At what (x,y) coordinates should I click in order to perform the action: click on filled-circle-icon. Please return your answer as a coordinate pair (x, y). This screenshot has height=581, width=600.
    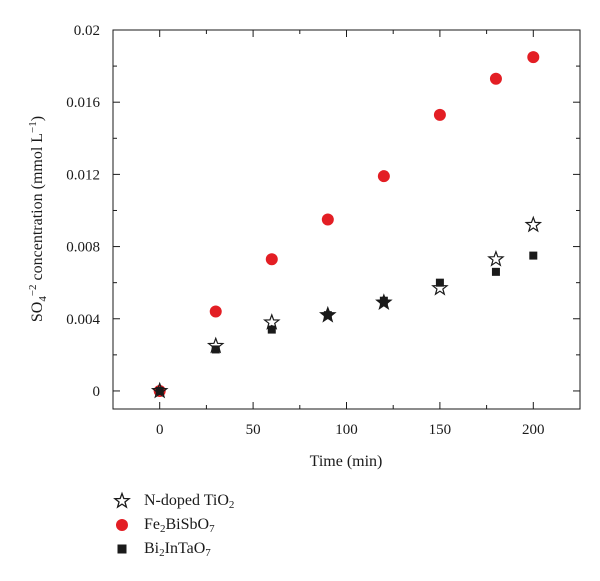
    Looking at the image, I should click on (122, 525).